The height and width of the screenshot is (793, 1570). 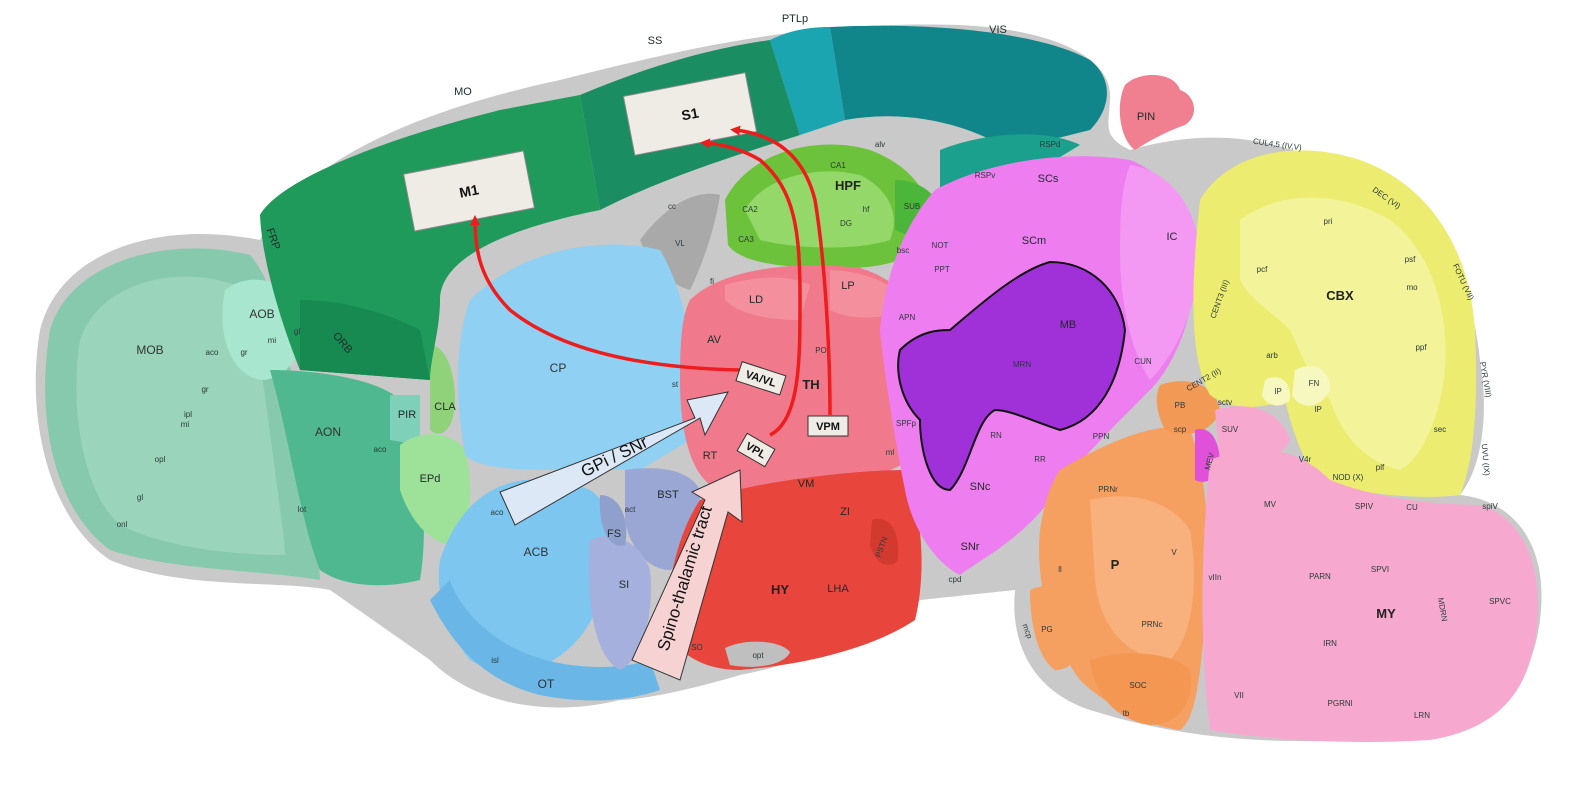 What do you see at coordinates (1440, 429) in the screenshot?
I see `label-sec: sec` at bounding box center [1440, 429].